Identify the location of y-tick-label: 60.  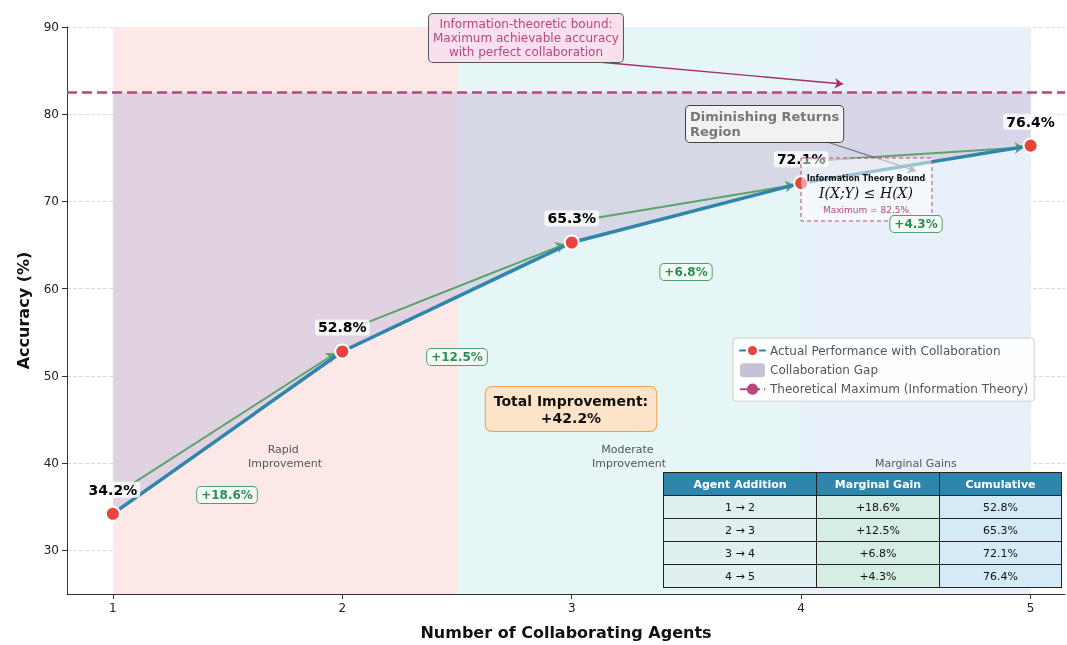
(51, 288).